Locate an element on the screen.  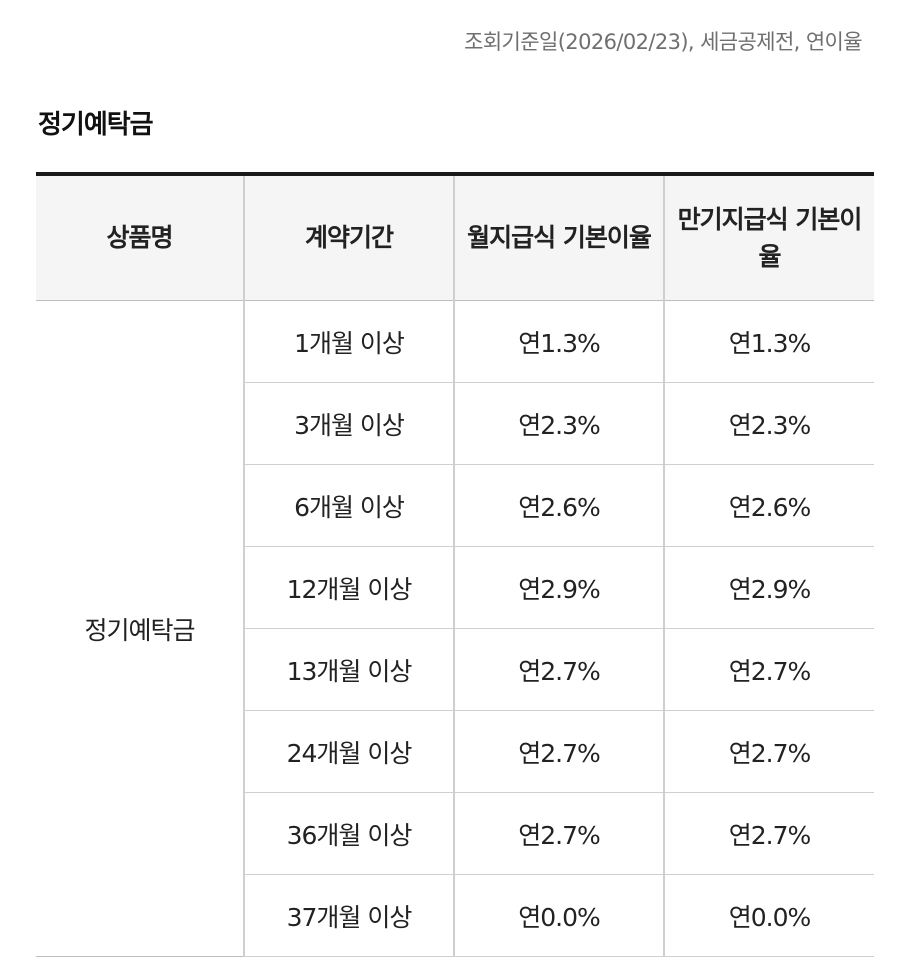
table-row: 36개월 이상 연2.7% 연2.7% is located at coordinates (455, 833).